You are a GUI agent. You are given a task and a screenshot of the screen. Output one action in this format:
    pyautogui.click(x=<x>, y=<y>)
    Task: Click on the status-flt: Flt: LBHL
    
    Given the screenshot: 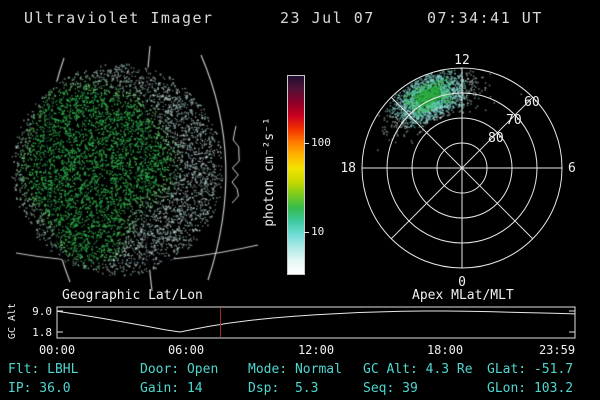 What is the action you would take?
    pyautogui.click(x=43, y=369)
    